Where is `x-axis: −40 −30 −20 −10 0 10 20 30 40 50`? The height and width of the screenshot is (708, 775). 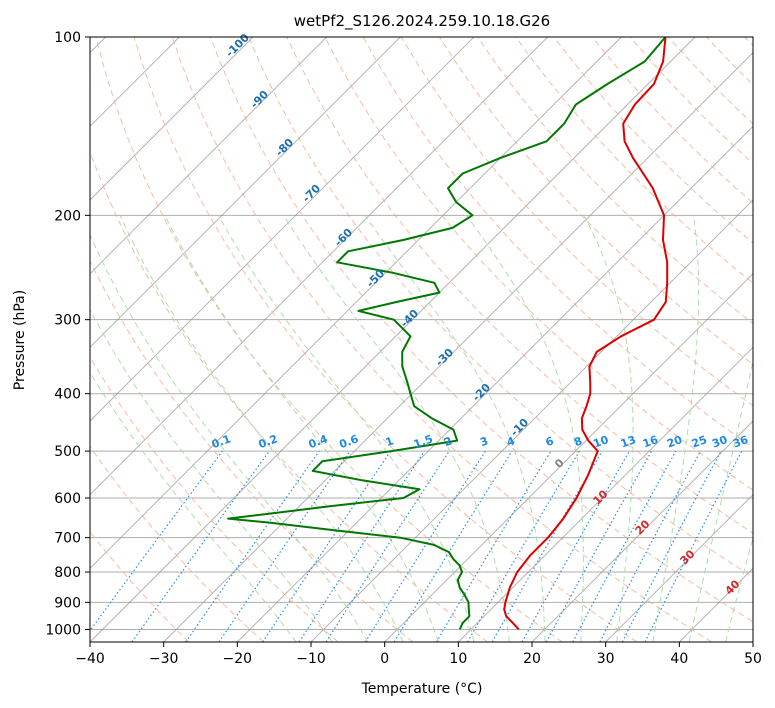 x-axis: −40 −30 −20 −10 0 10 20 30 40 50 is located at coordinates (418, 654).